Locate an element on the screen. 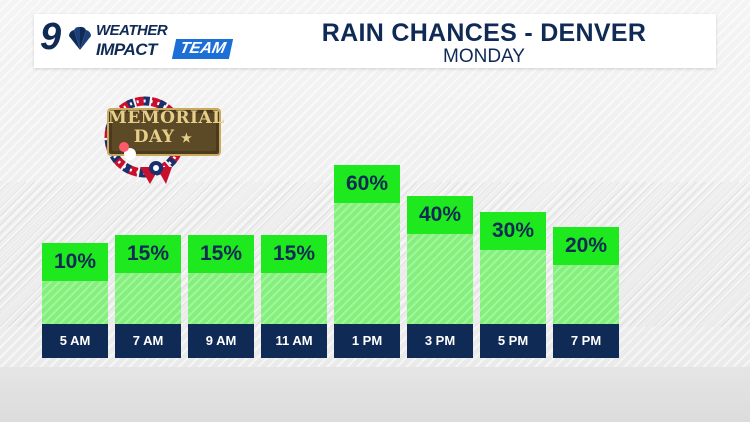  badge-day-text: DAY is located at coordinates (154, 137).